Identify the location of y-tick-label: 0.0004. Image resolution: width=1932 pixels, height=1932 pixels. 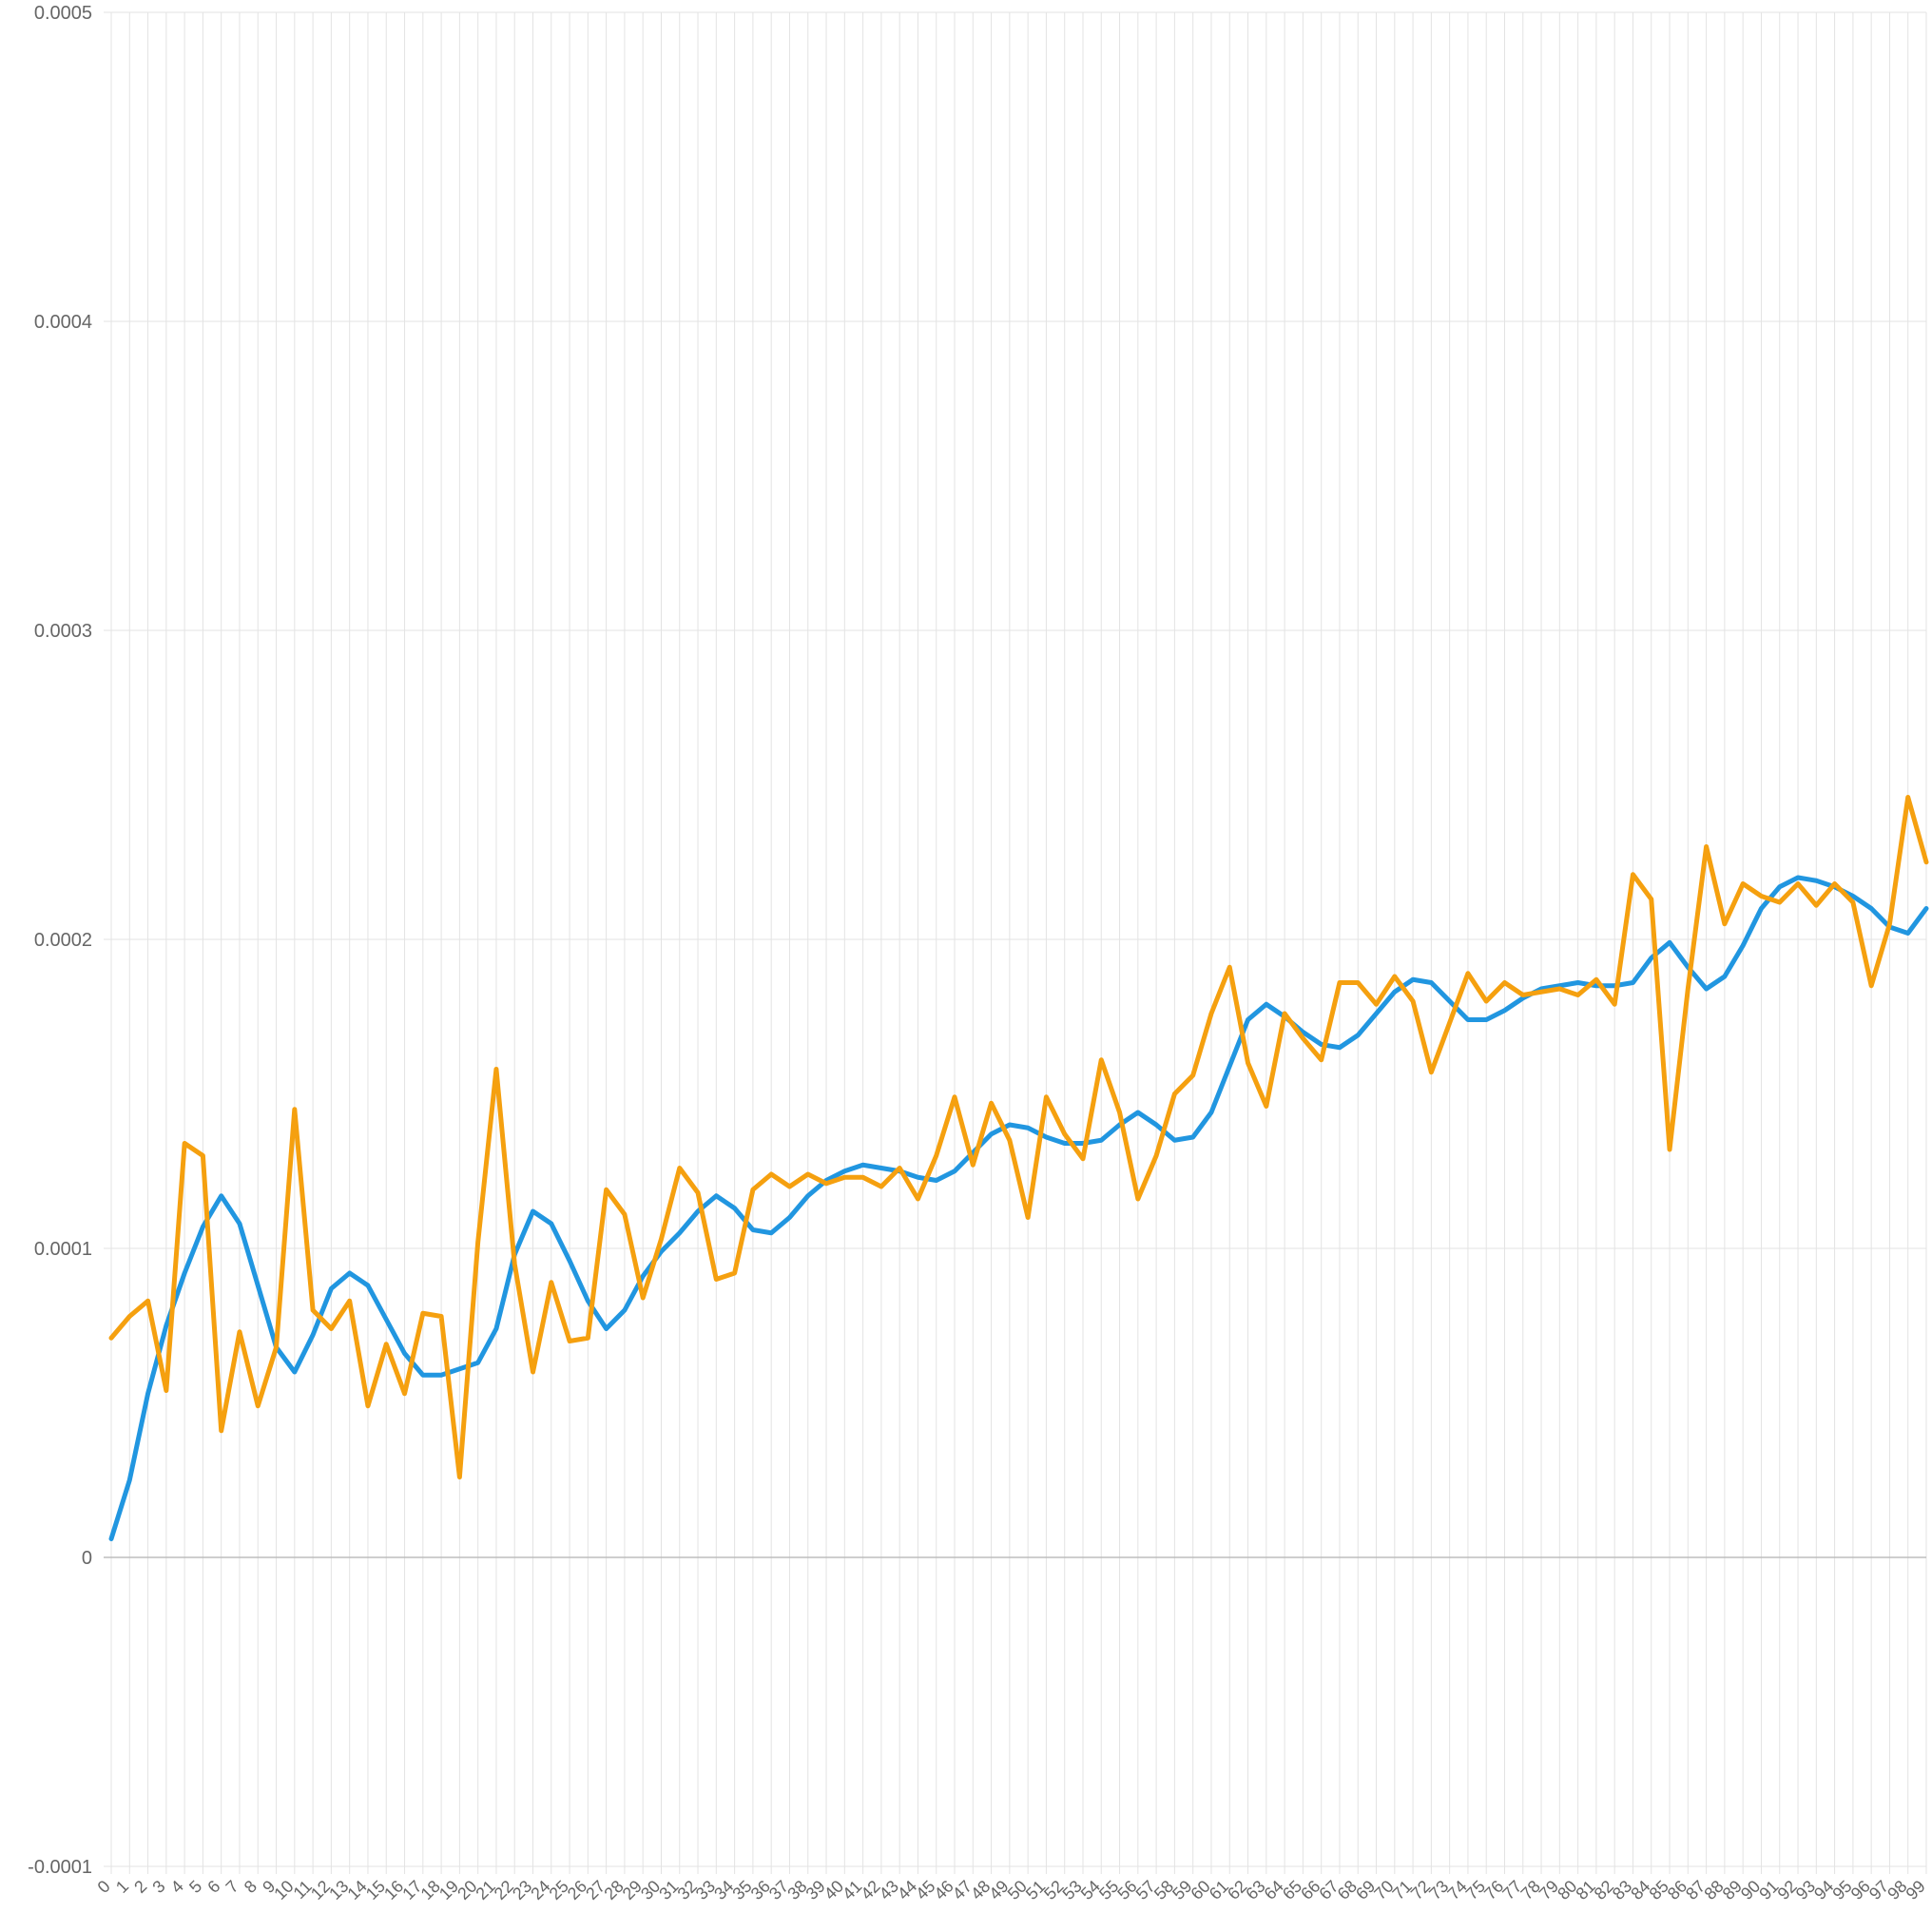
(63, 322).